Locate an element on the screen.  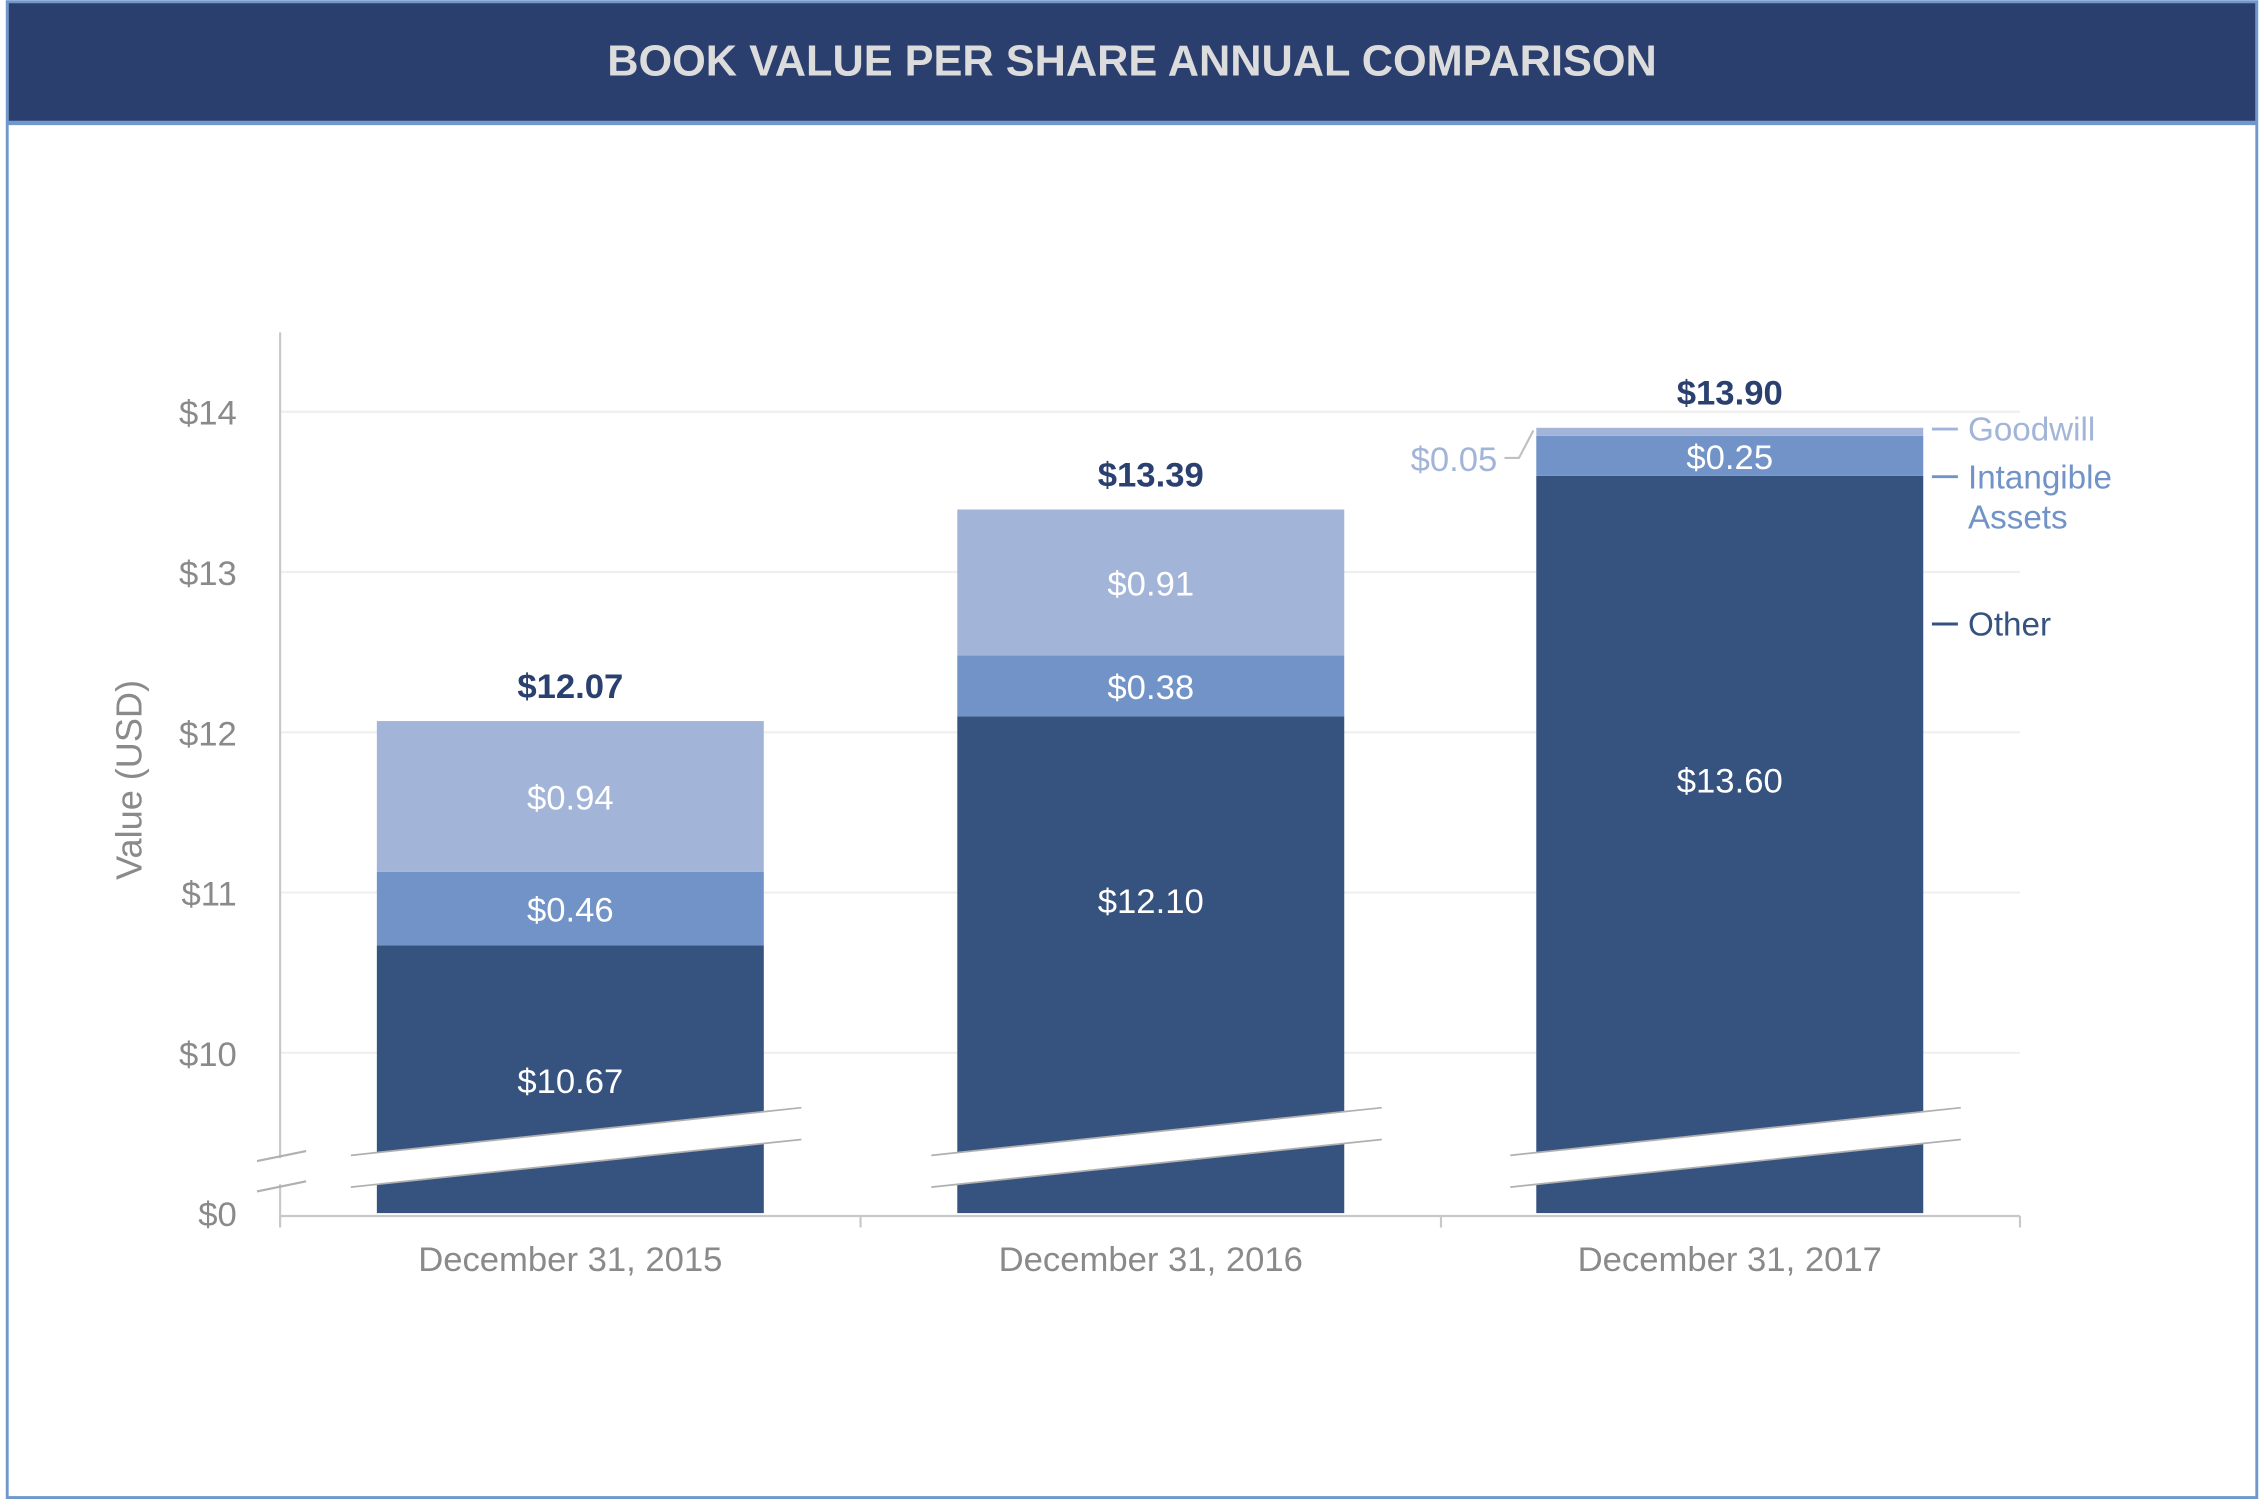
header-bar is located at coordinates (1132, 63).